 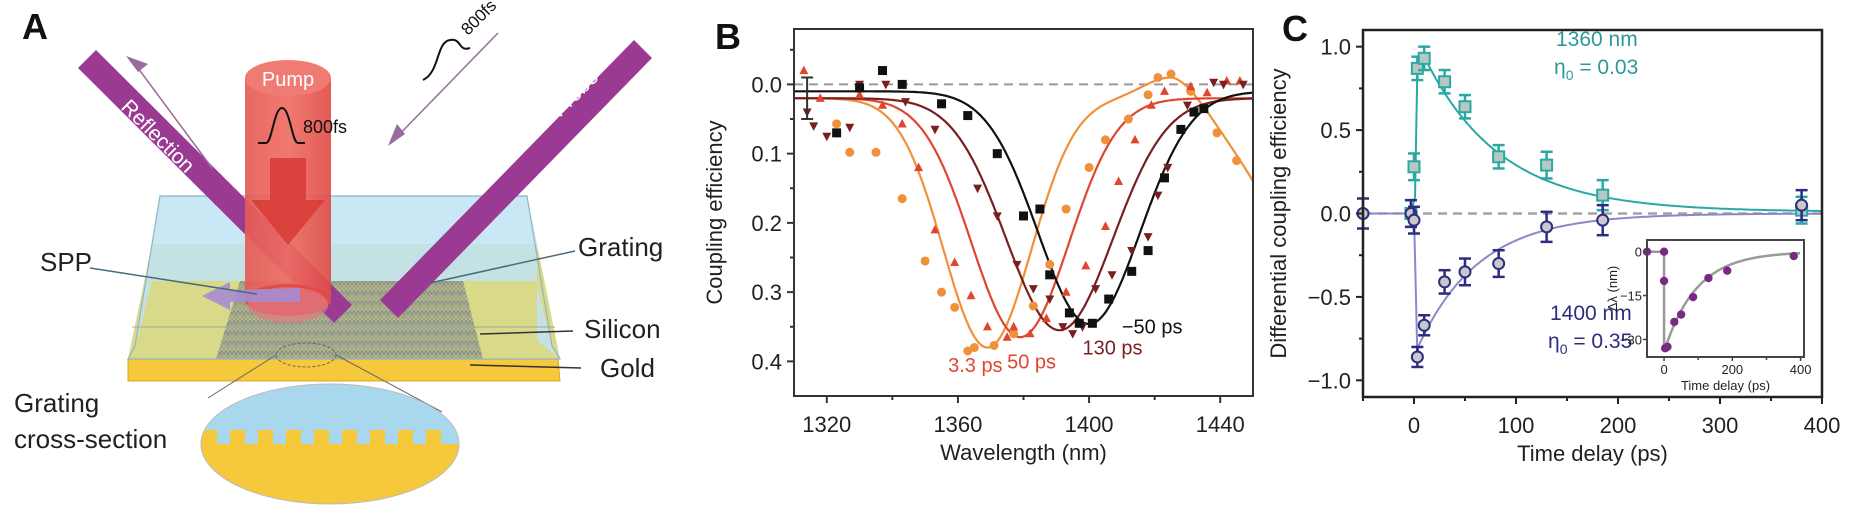 I want to click on annotation-1360nm: 1360 nm, so click(x=1597, y=39).